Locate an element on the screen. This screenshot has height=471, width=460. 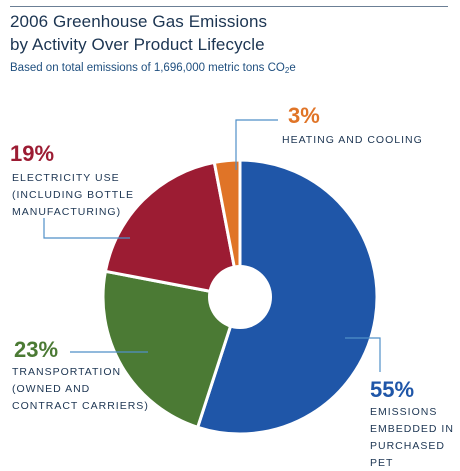
category-label-transportation-line-2: (OWNED AND is located at coordinates (51, 389).